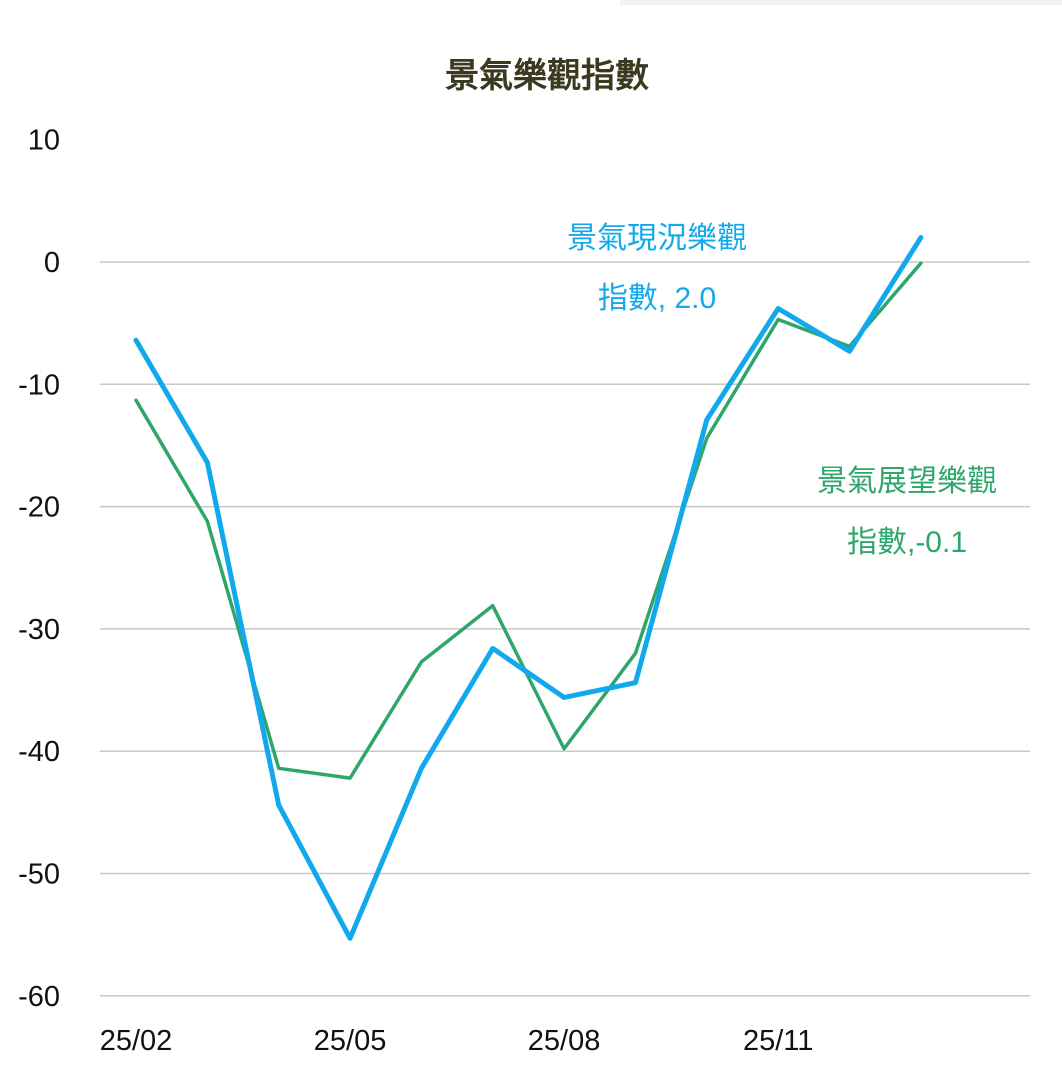 The height and width of the screenshot is (1082, 1062). I want to click on y-tick-label: -10, so click(39, 385).